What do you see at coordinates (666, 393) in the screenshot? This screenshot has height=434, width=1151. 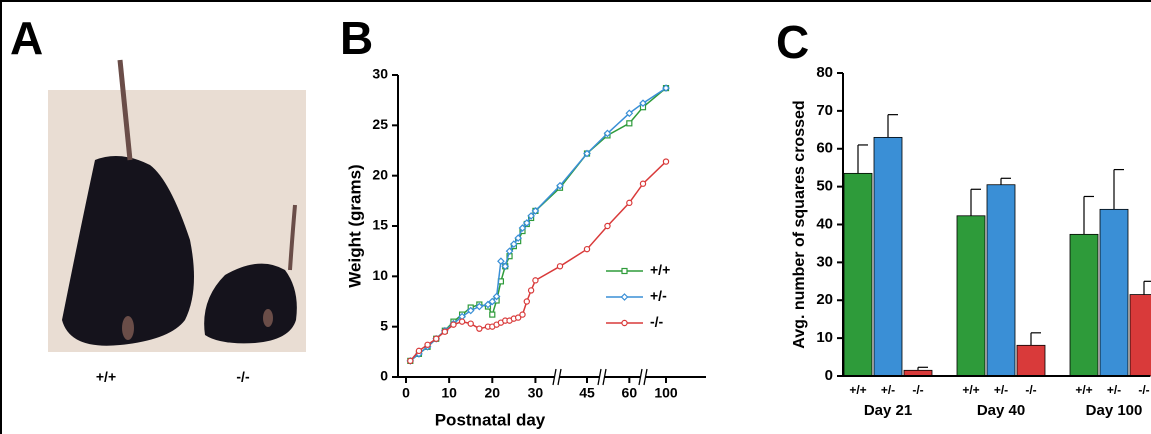 I see `x-tick-label: 100` at bounding box center [666, 393].